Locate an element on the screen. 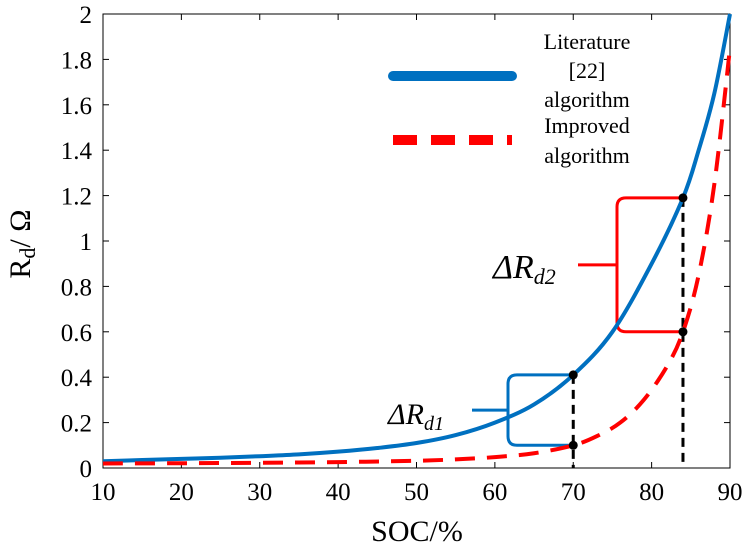 The height and width of the screenshot is (546, 749). marker-dot-d1-high is located at coordinates (573, 375).